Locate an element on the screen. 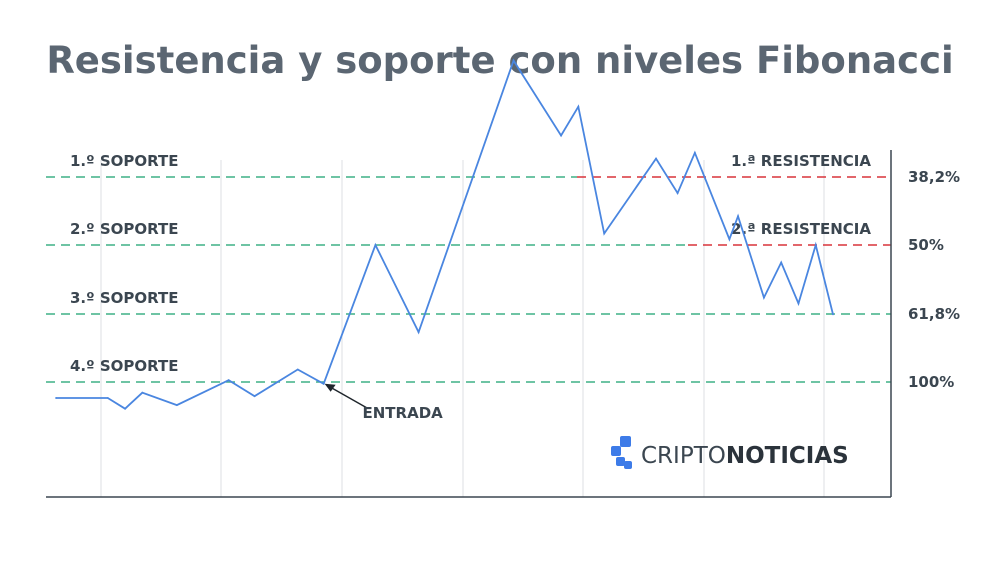  svg-text: CRIPTONOTICIAS is located at coordinates (745, 456).